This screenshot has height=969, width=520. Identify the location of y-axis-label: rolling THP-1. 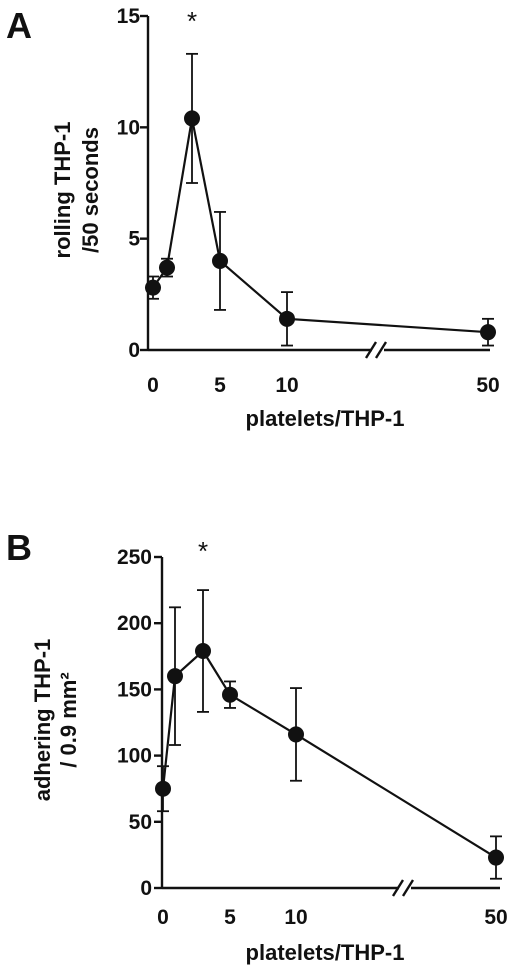
(62, 190).